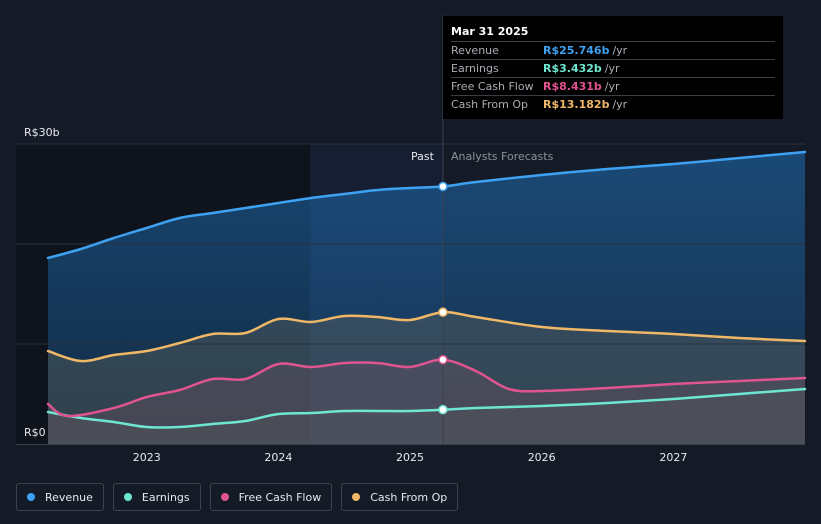  I want to click on data-point-cash-from-op, so click(443, 312).